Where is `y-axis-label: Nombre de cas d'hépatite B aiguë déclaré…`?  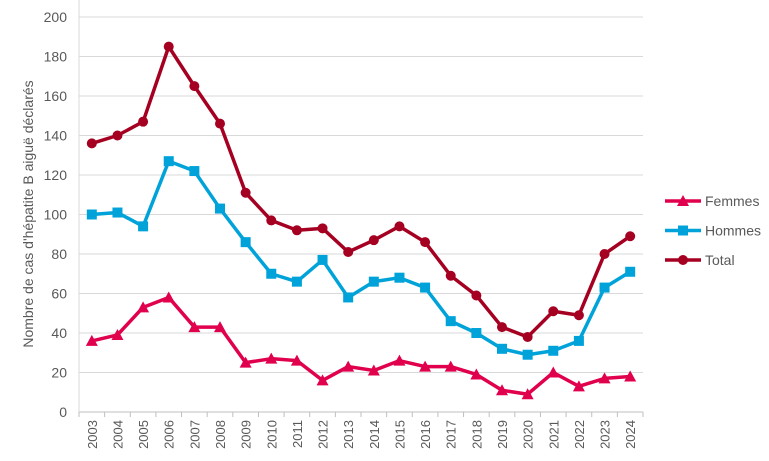 y-axis-label: Nombre de cas d'hépatite B aiguë déclaré… is located at coordinates (28, 213).